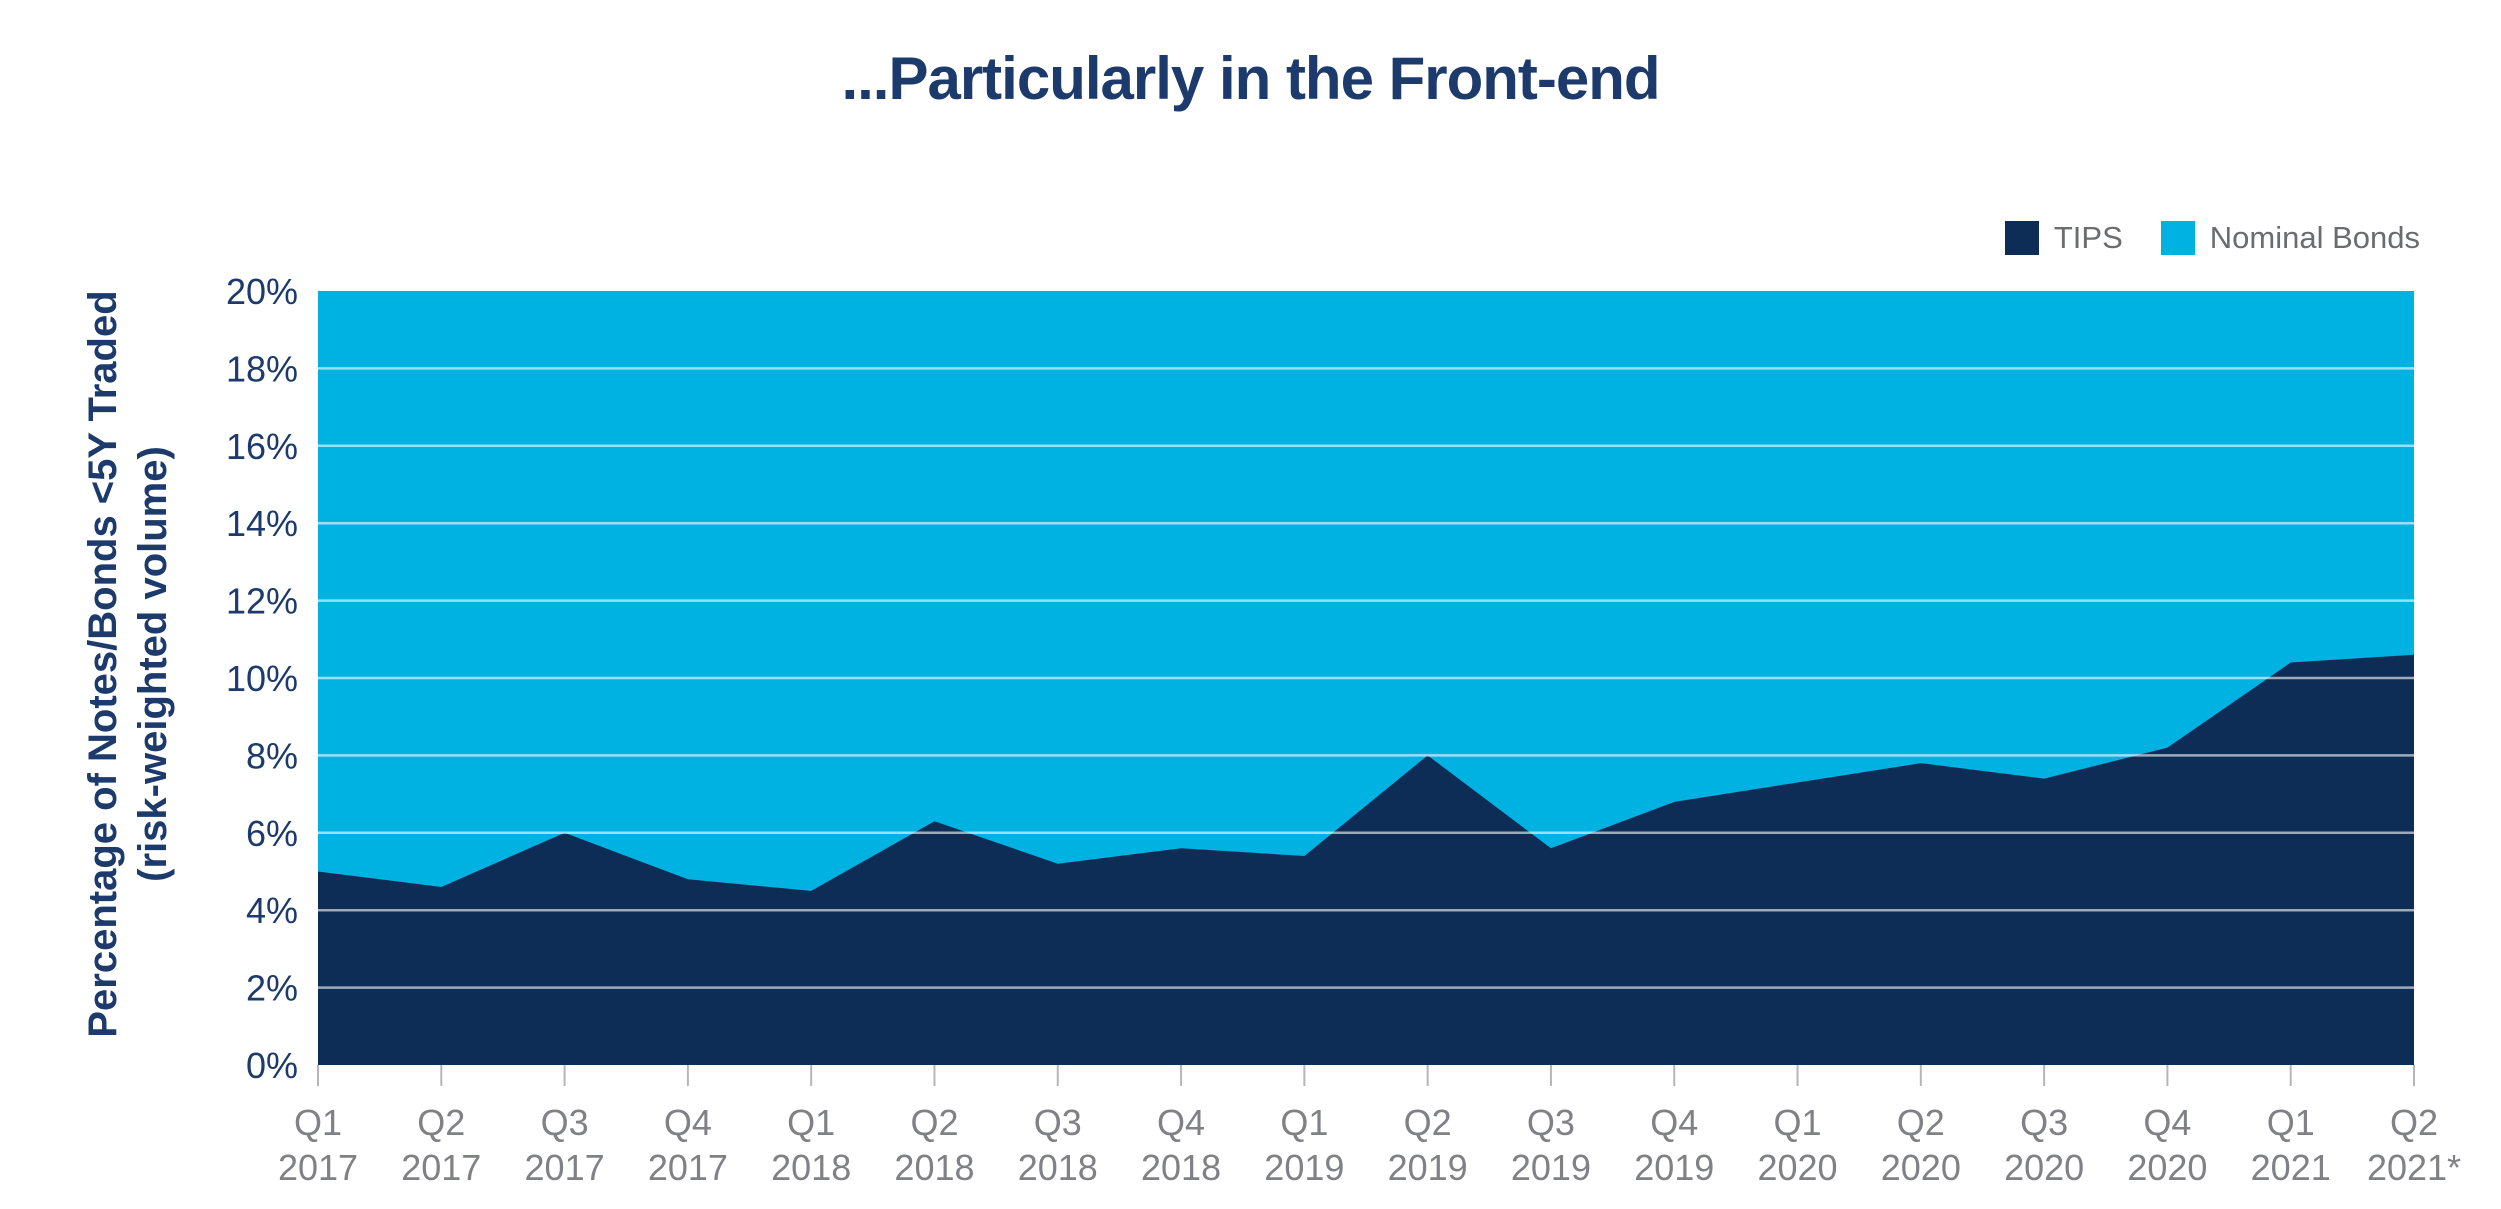  I want to click on x-tick-label: Q2 2017, so click(441, 1145).